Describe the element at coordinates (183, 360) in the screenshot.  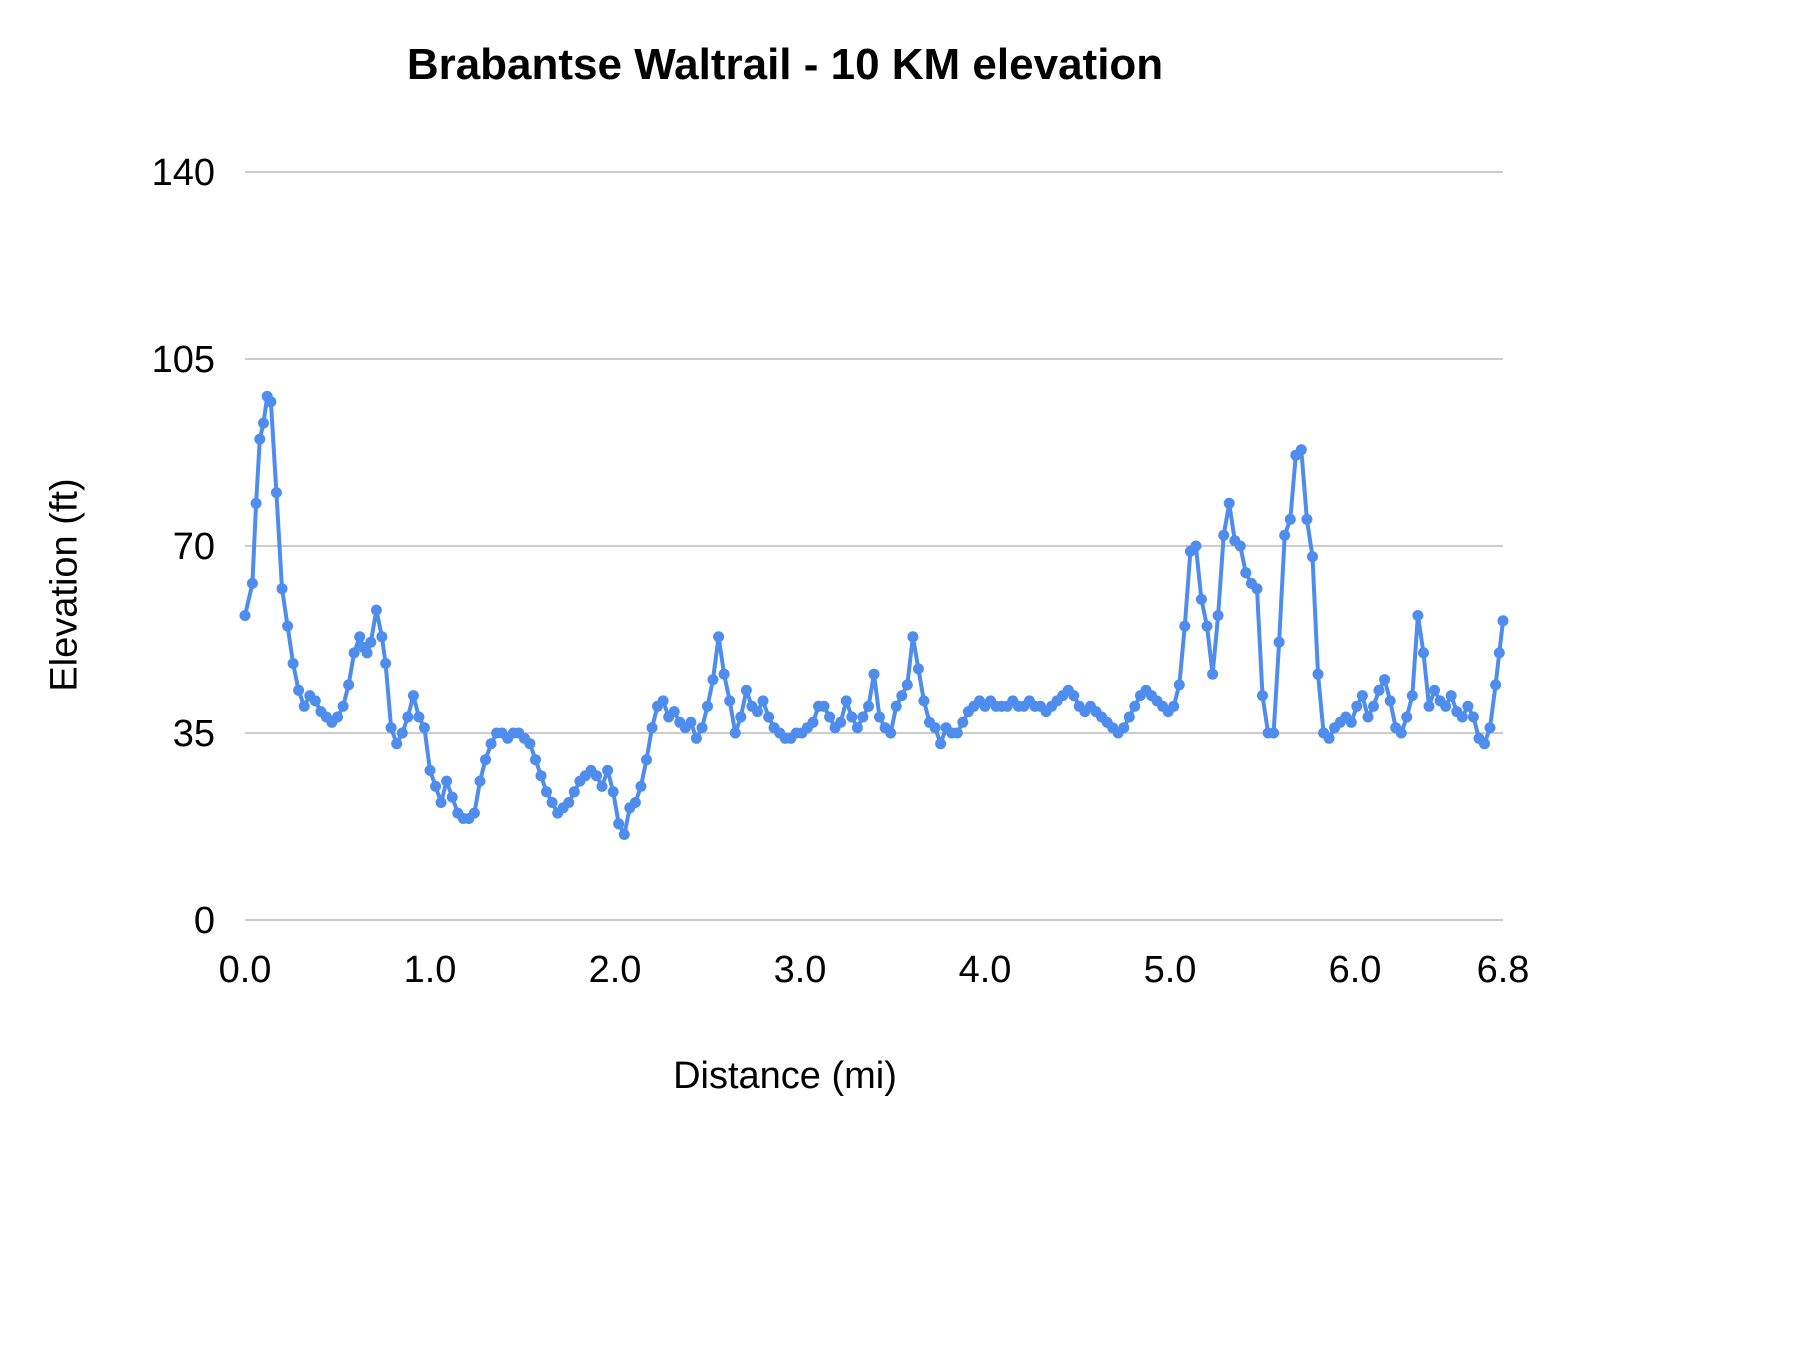
I see `svg-text: 105` at that location.